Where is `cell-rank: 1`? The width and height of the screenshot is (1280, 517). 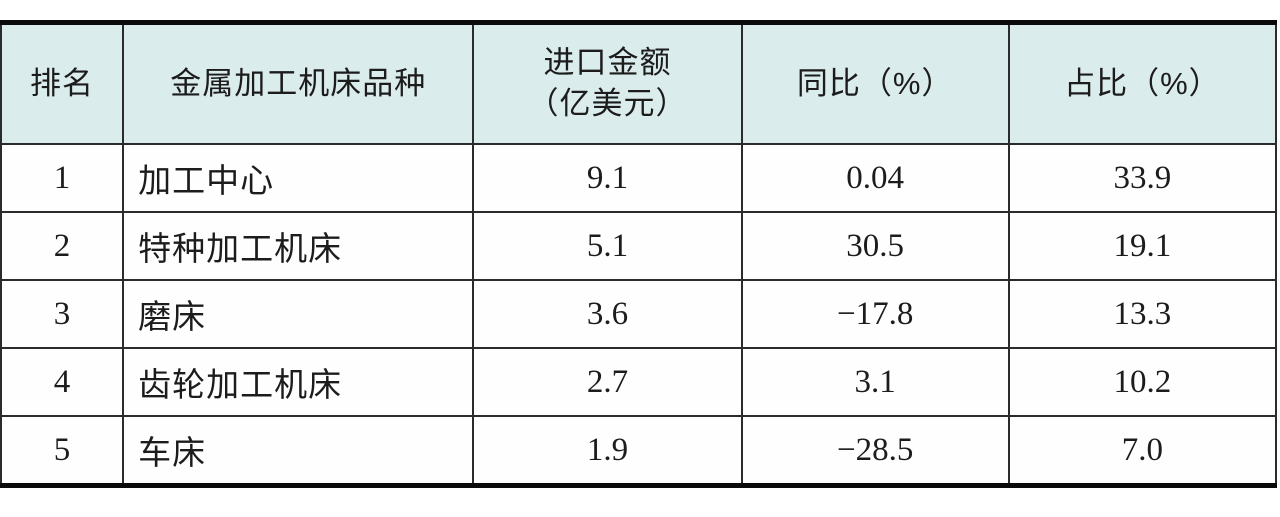 cell-rank: 1 is located at coordinates (62, 178).